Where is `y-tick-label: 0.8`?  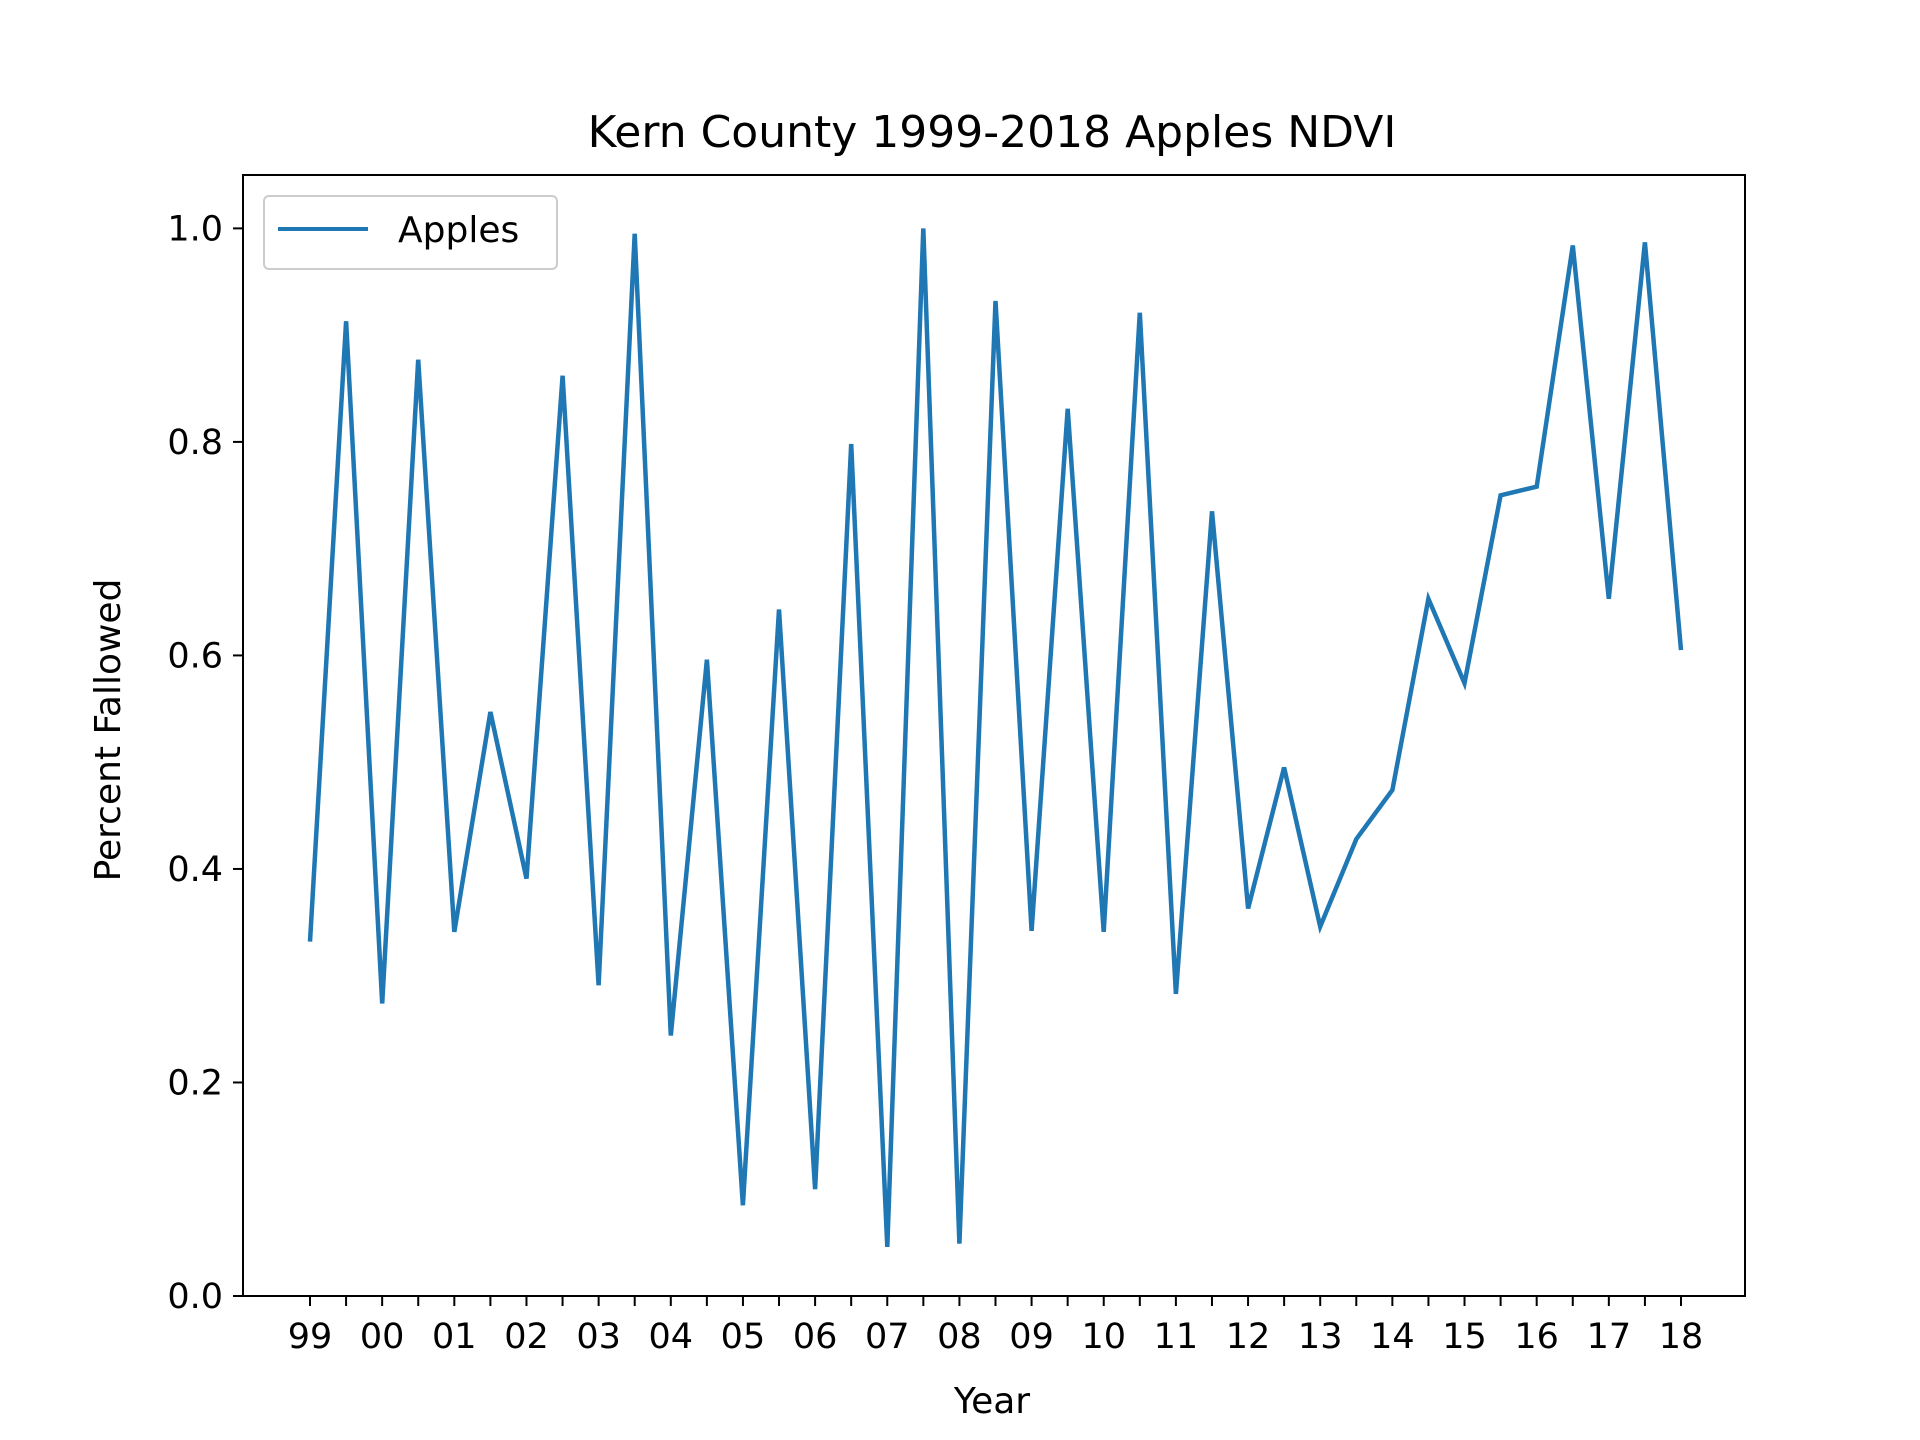 y-tick-label: 0.8 is located at coordinates (195, 443).